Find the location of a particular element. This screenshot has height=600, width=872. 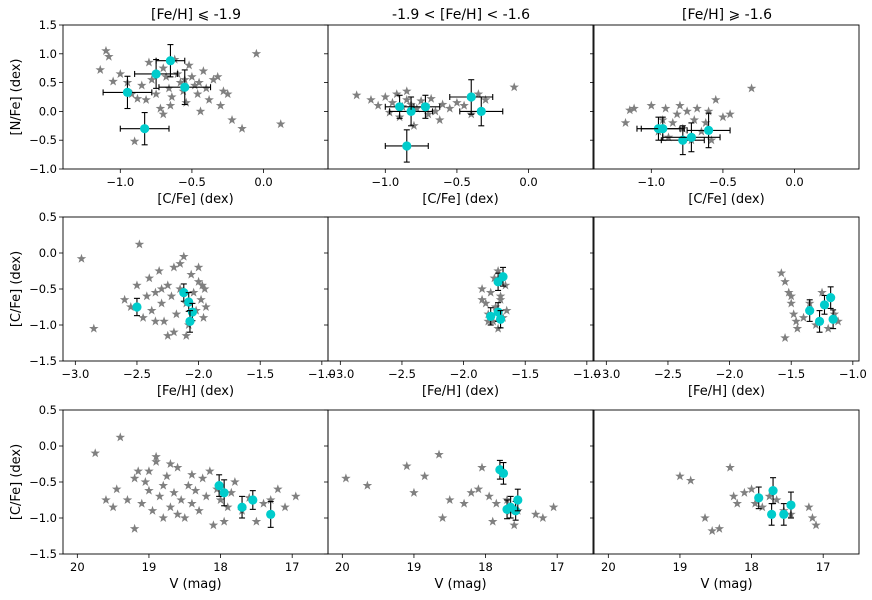

y-tick-label: 1.5 is located at coordinates (48, 25).